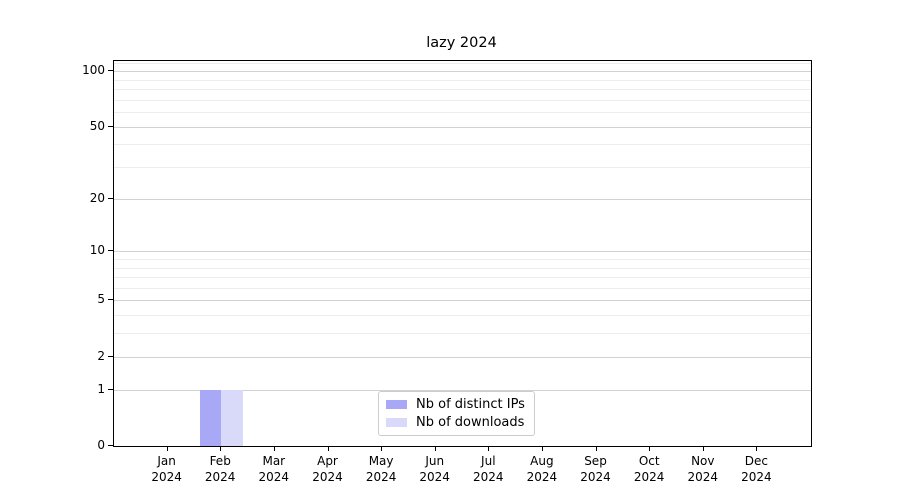 The image size is (900, 500). I want to click on y-tick-label: 50, so click(97, 125).